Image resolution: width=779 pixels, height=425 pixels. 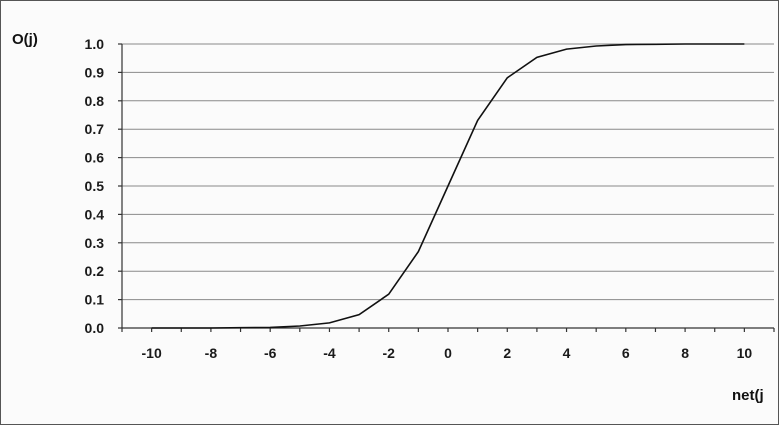 What do you see at coordinates (95, 72) in the screenshot?
I see `y-tick-label: 0.9` at bounding box center [95, 72].